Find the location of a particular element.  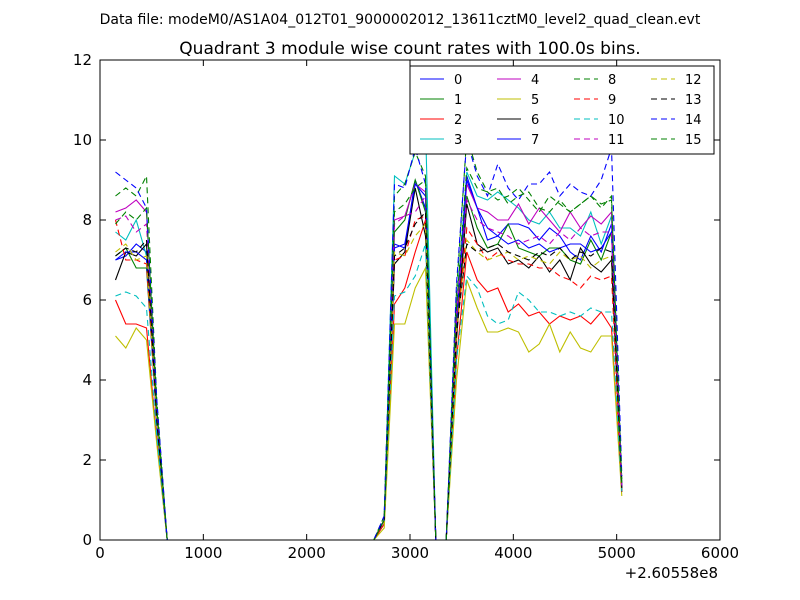

legend-label: 0 is located at coordinates (458, 80).